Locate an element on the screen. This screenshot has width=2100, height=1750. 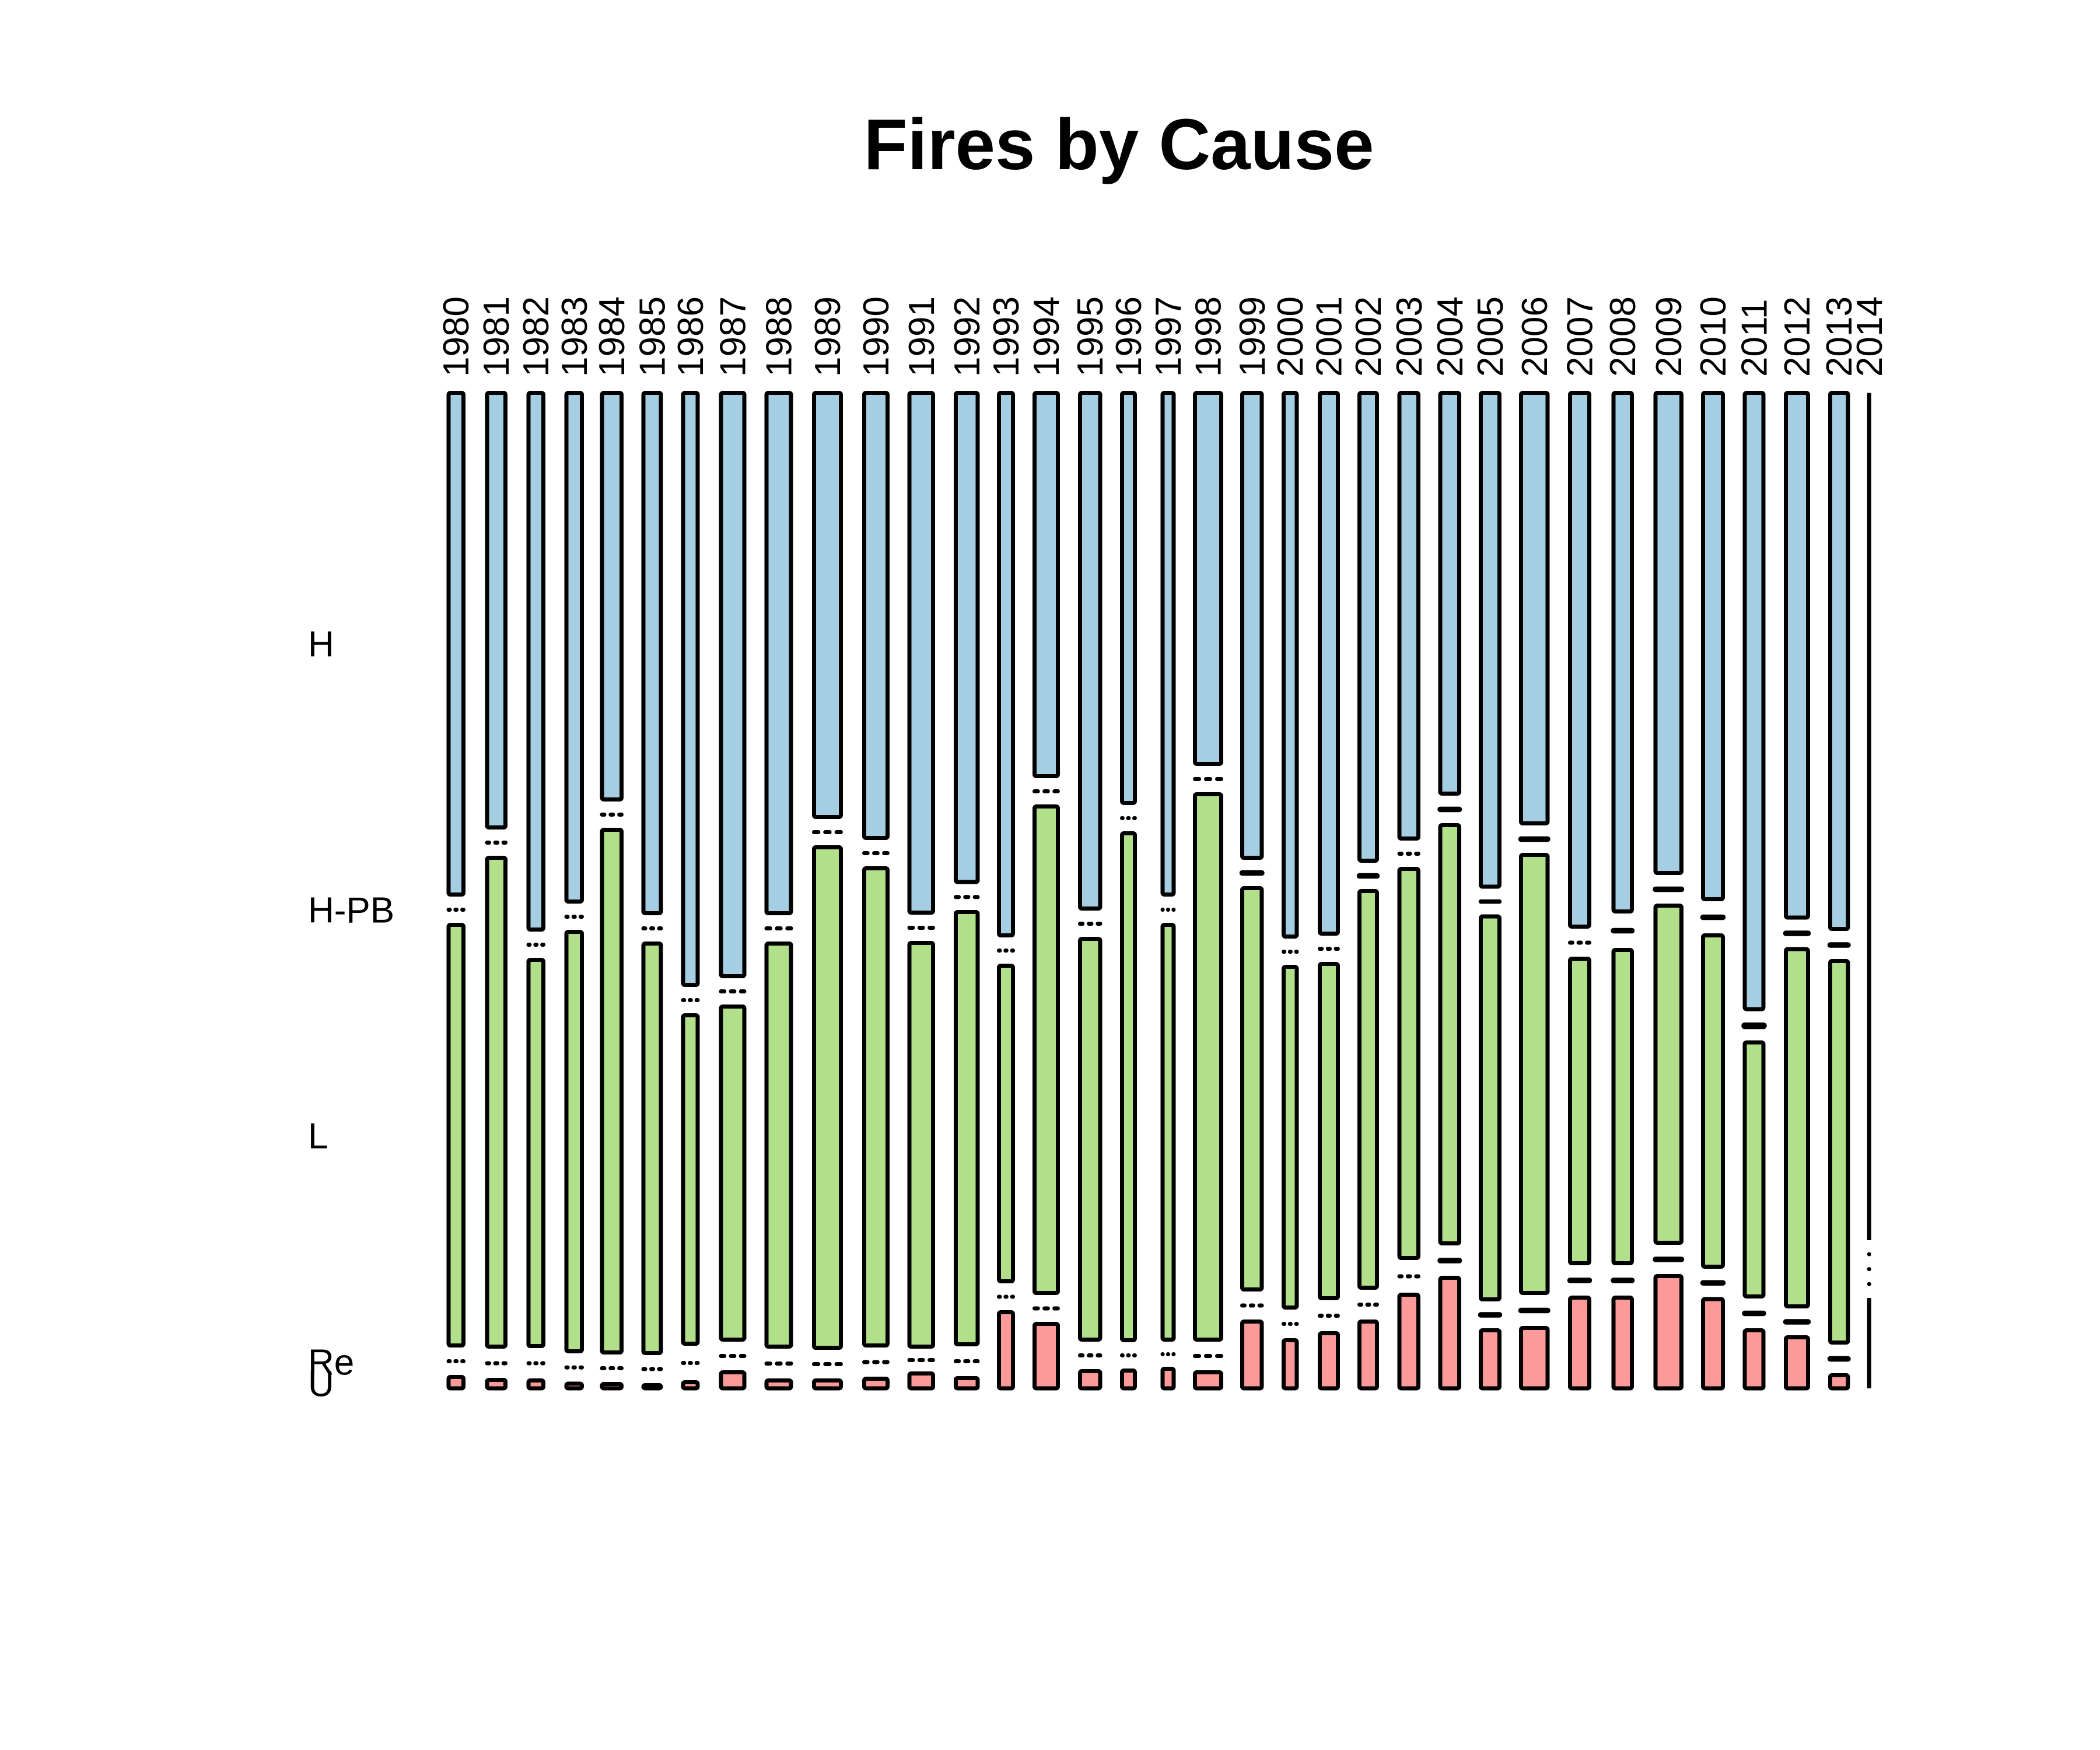
svg-text: L is located at coordinates (318, 1136).